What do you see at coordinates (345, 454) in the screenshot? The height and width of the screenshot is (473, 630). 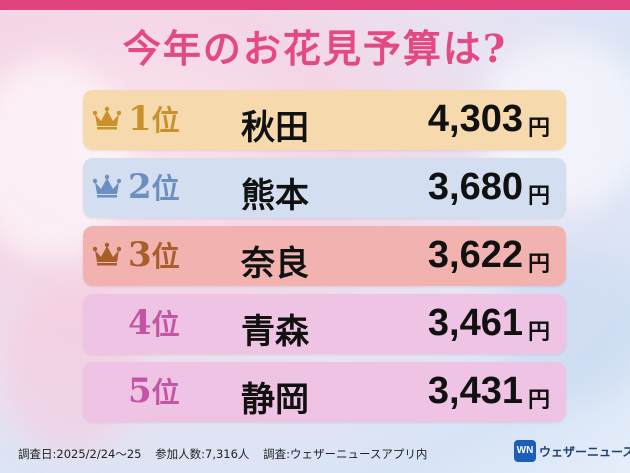 I see `survey-source: 調査:ウェザーニュースアプリ内` at bounding box center [345, 454].